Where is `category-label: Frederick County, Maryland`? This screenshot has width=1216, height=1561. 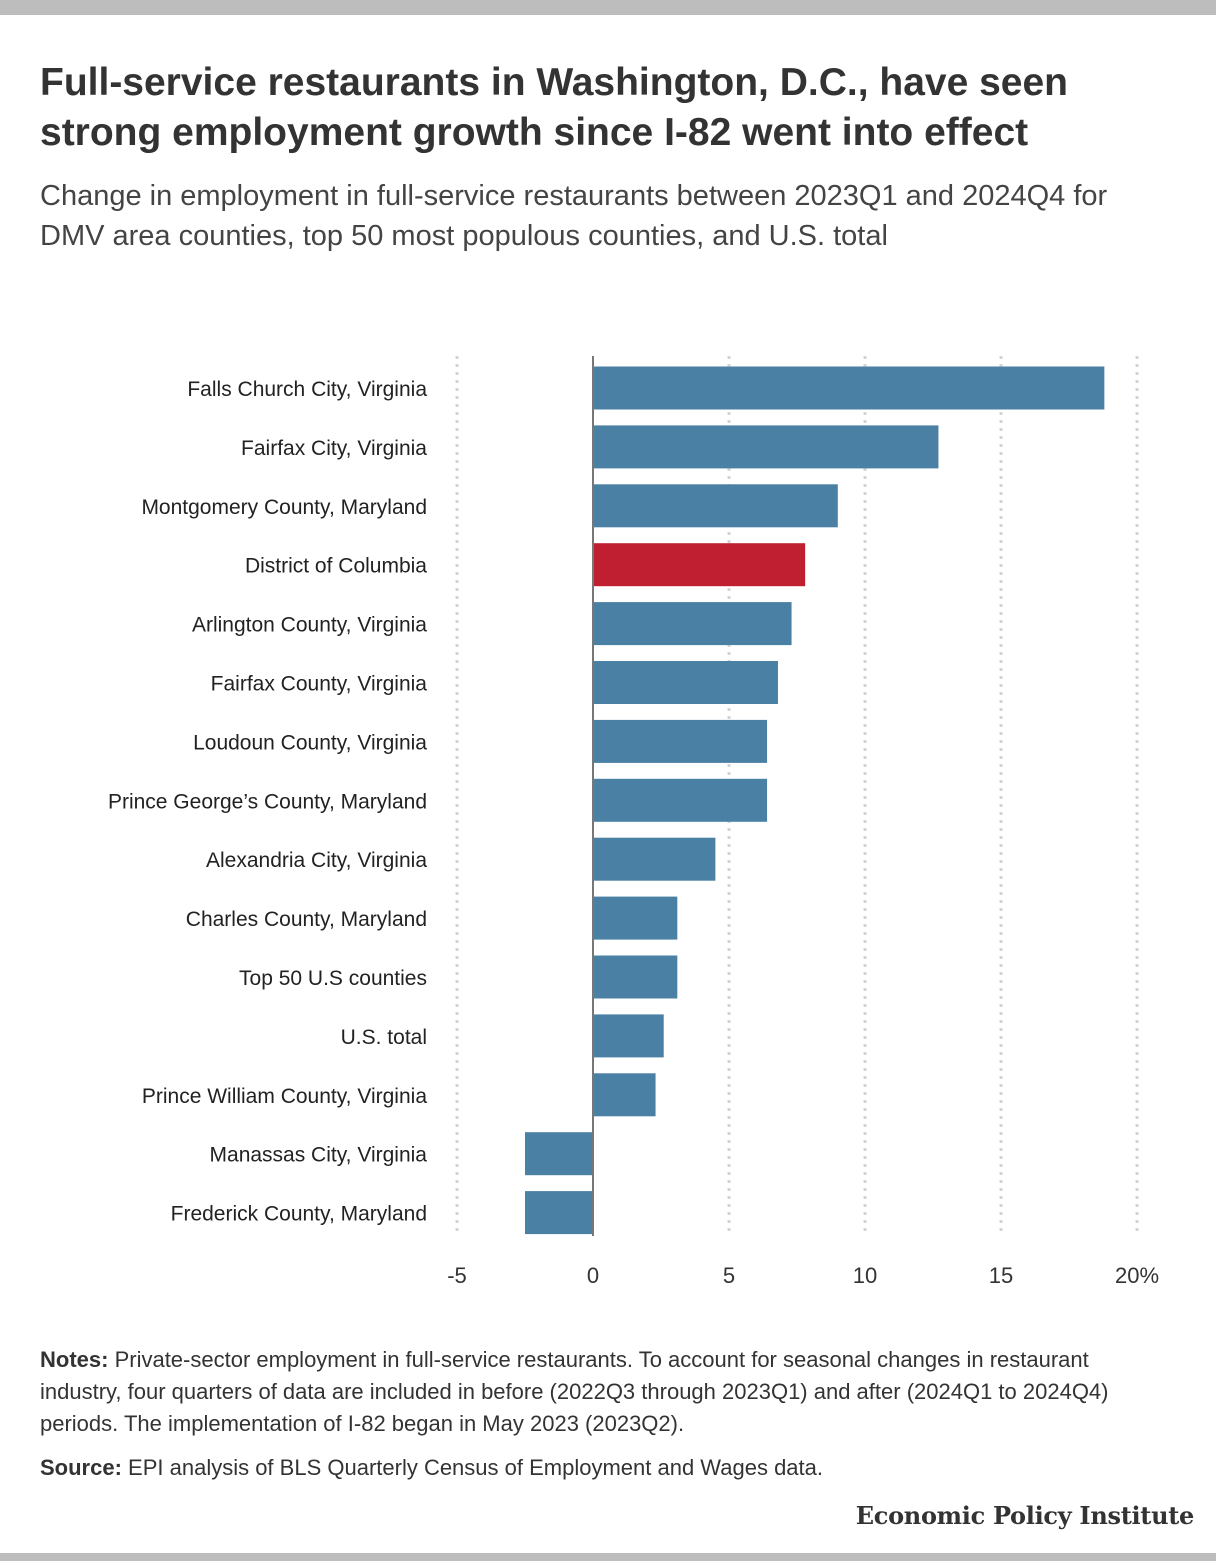 category-label: Frederick County, Maryland is located at coordinates (299, 1214).